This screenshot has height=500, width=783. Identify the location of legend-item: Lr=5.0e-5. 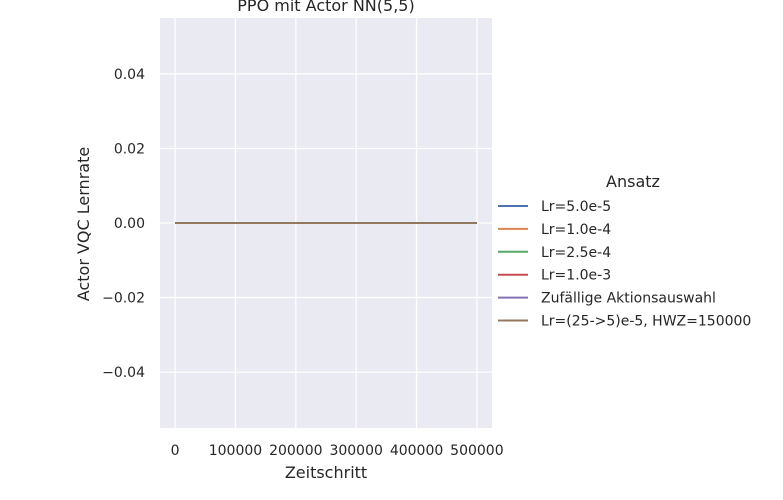
(554, 207).